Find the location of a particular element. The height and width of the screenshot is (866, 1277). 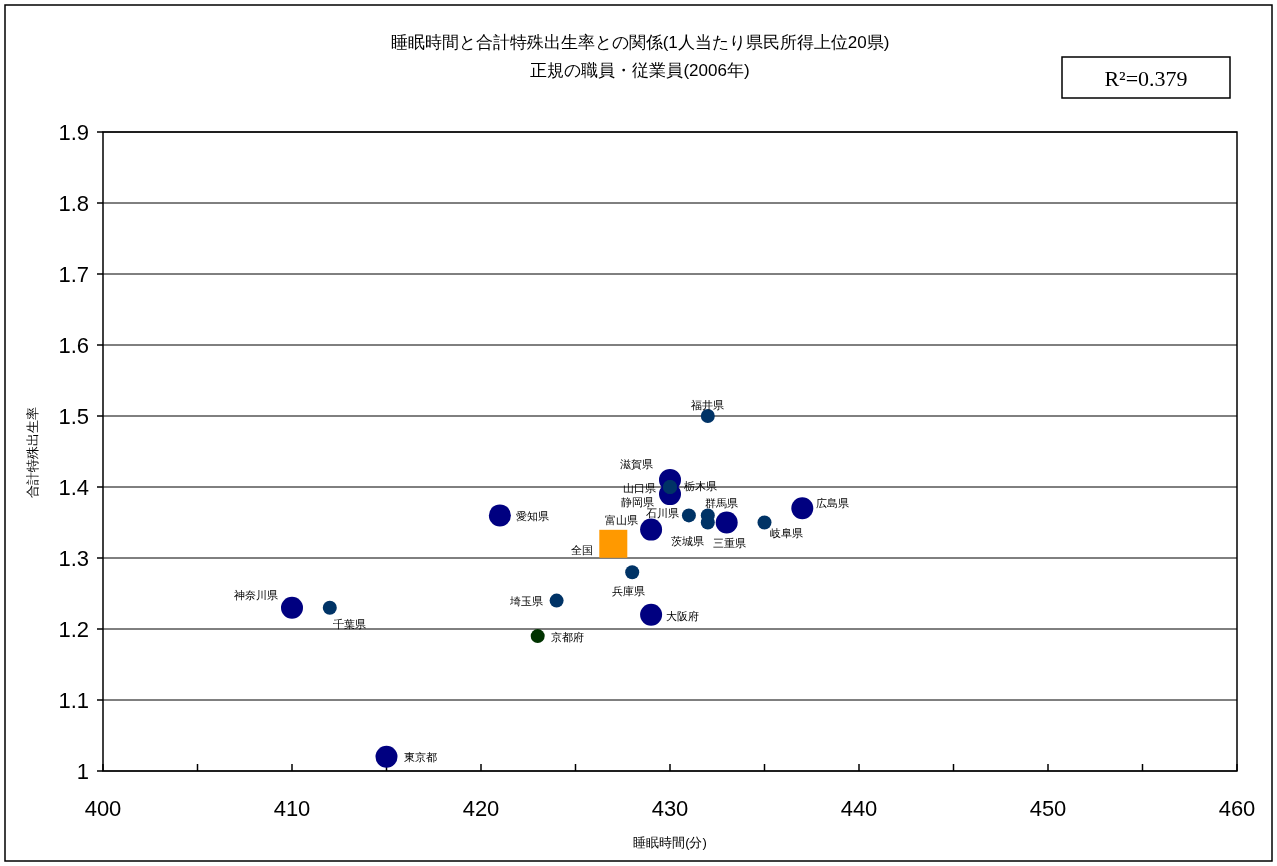

annotation: 広島県 is located at coordinates (833, 503).